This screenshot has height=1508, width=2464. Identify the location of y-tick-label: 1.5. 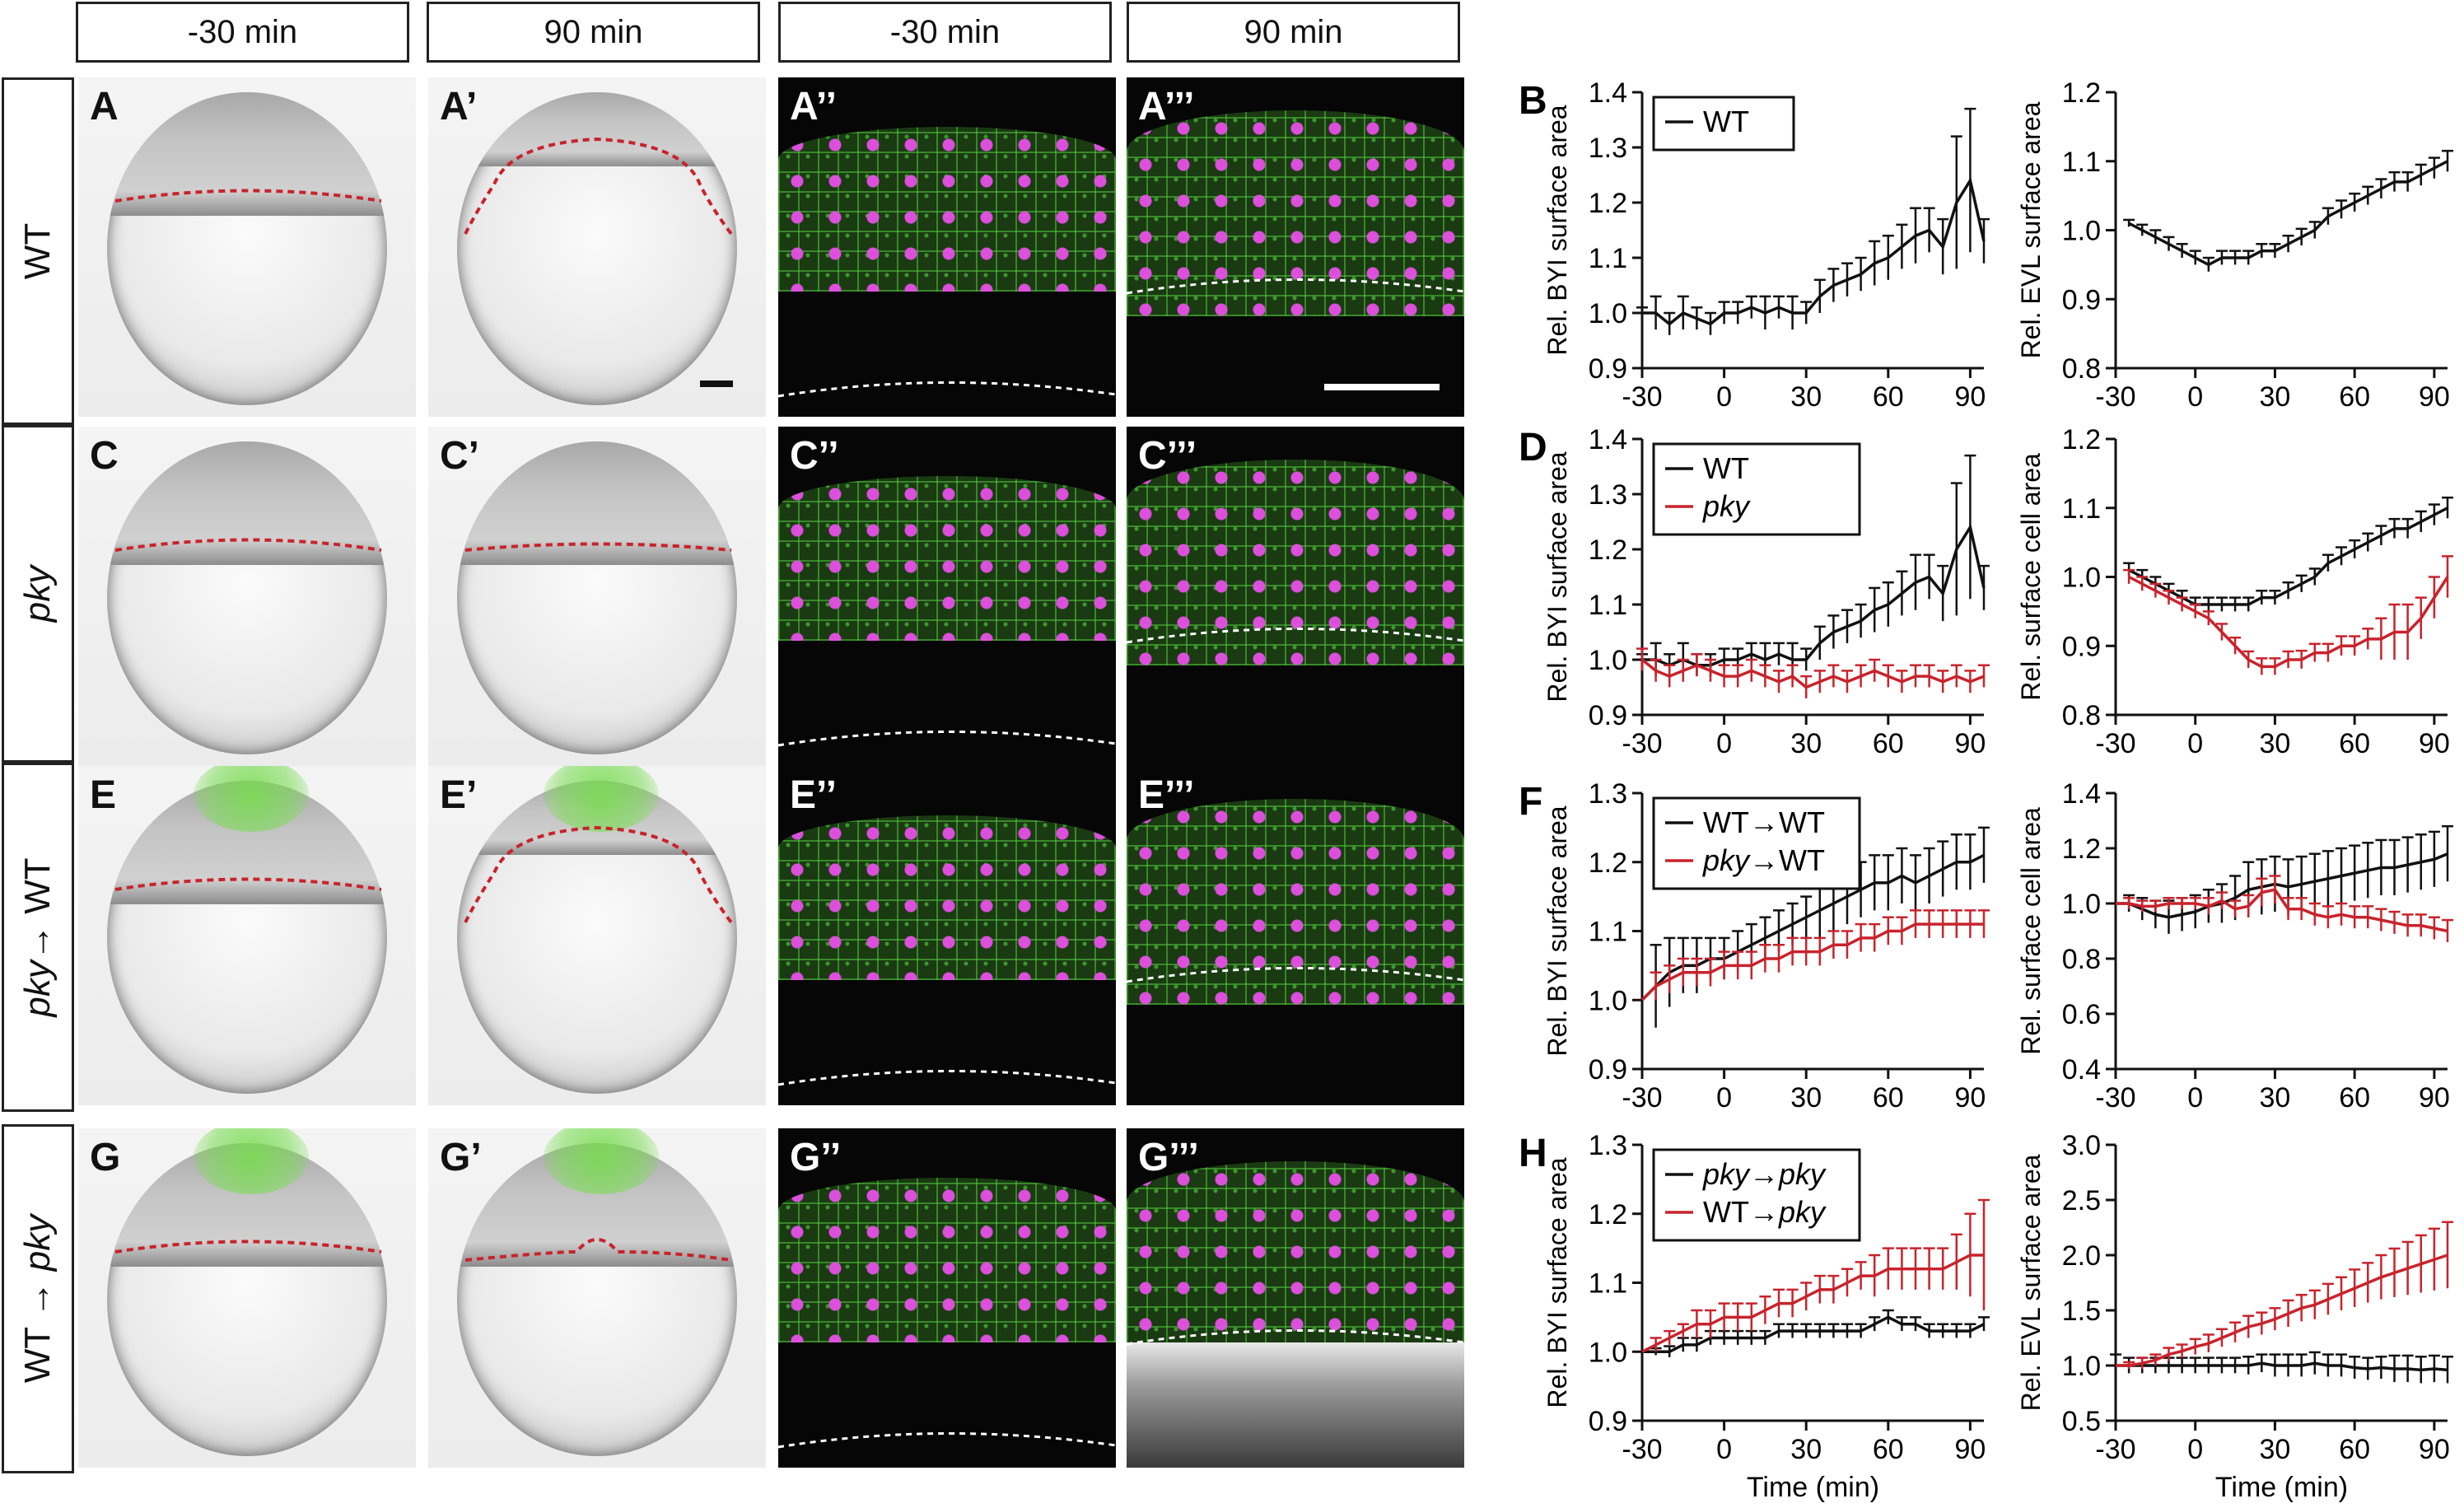
(2081, 1311).